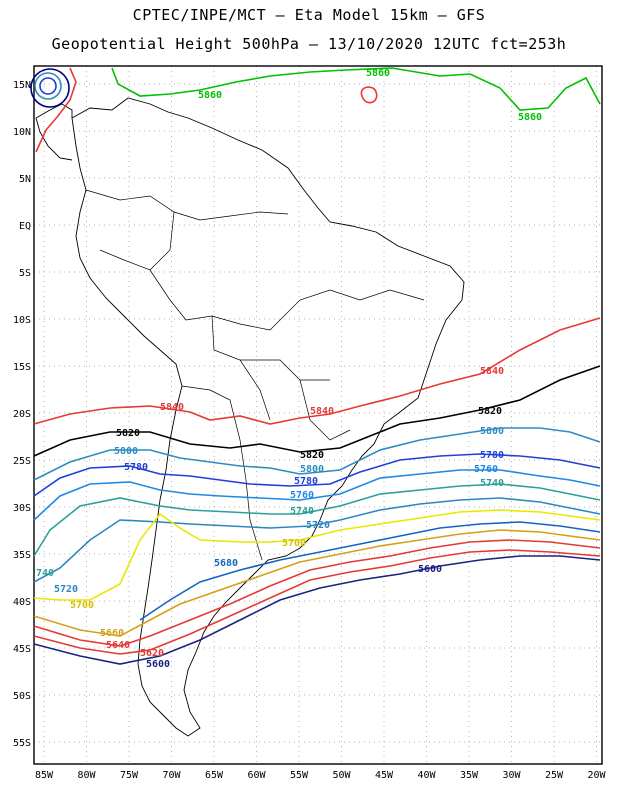 Image resolution: width=618 pixels, height=800 pixels. What do you see at coordinates (22, 367) in the screenshot?
I see `lat-label-15s: 15S` at bounding box center [22, 367].